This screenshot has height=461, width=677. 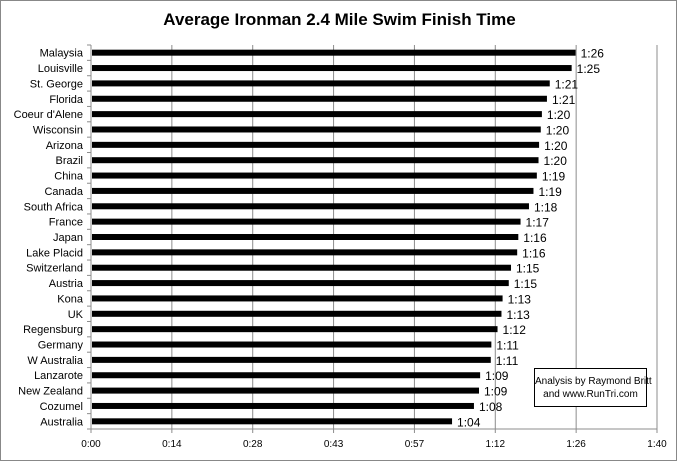 I want to click on category-label: Cozumel, so click(x=61, y=407).